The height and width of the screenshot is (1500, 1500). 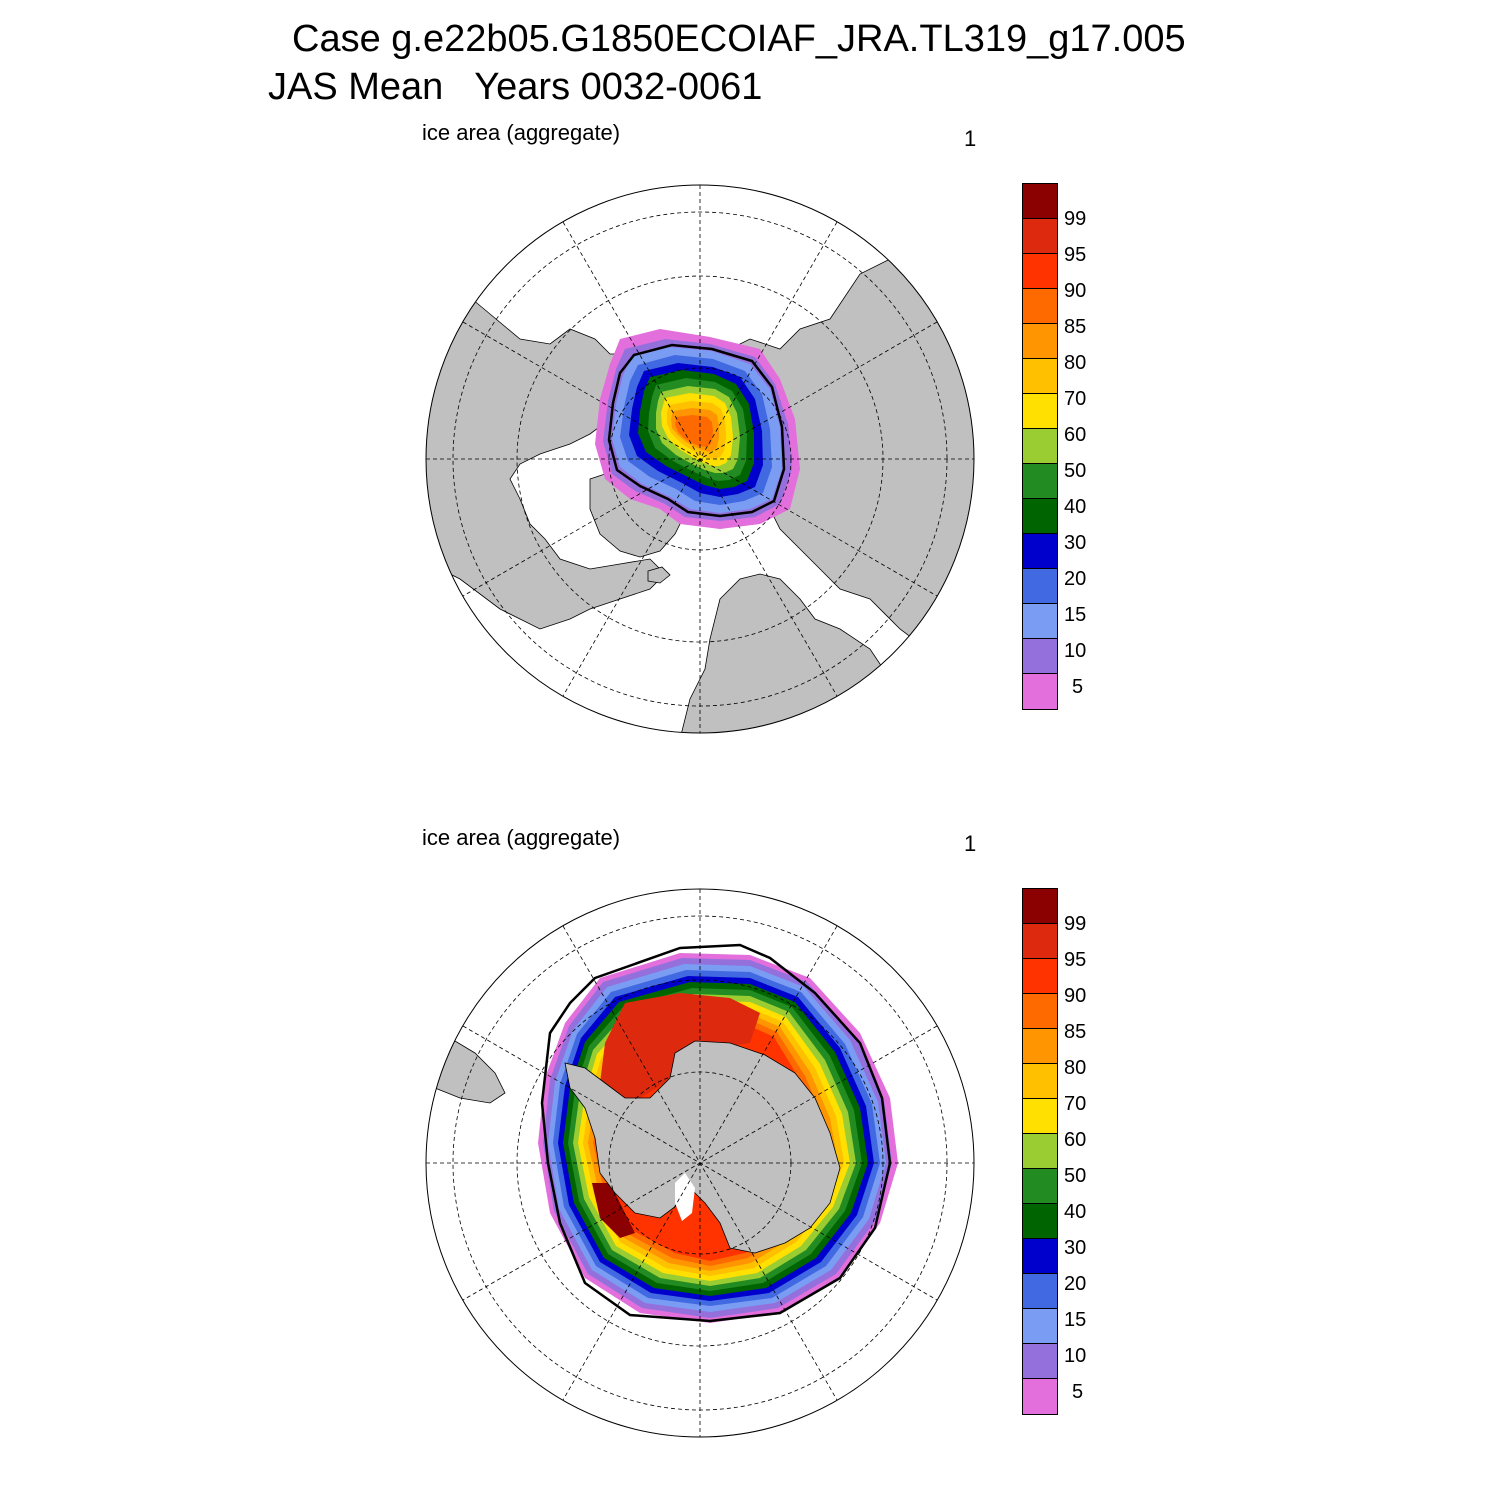 I want to click on panel1-variable-label: ice area (aggregate), so click(x=521, y=132).